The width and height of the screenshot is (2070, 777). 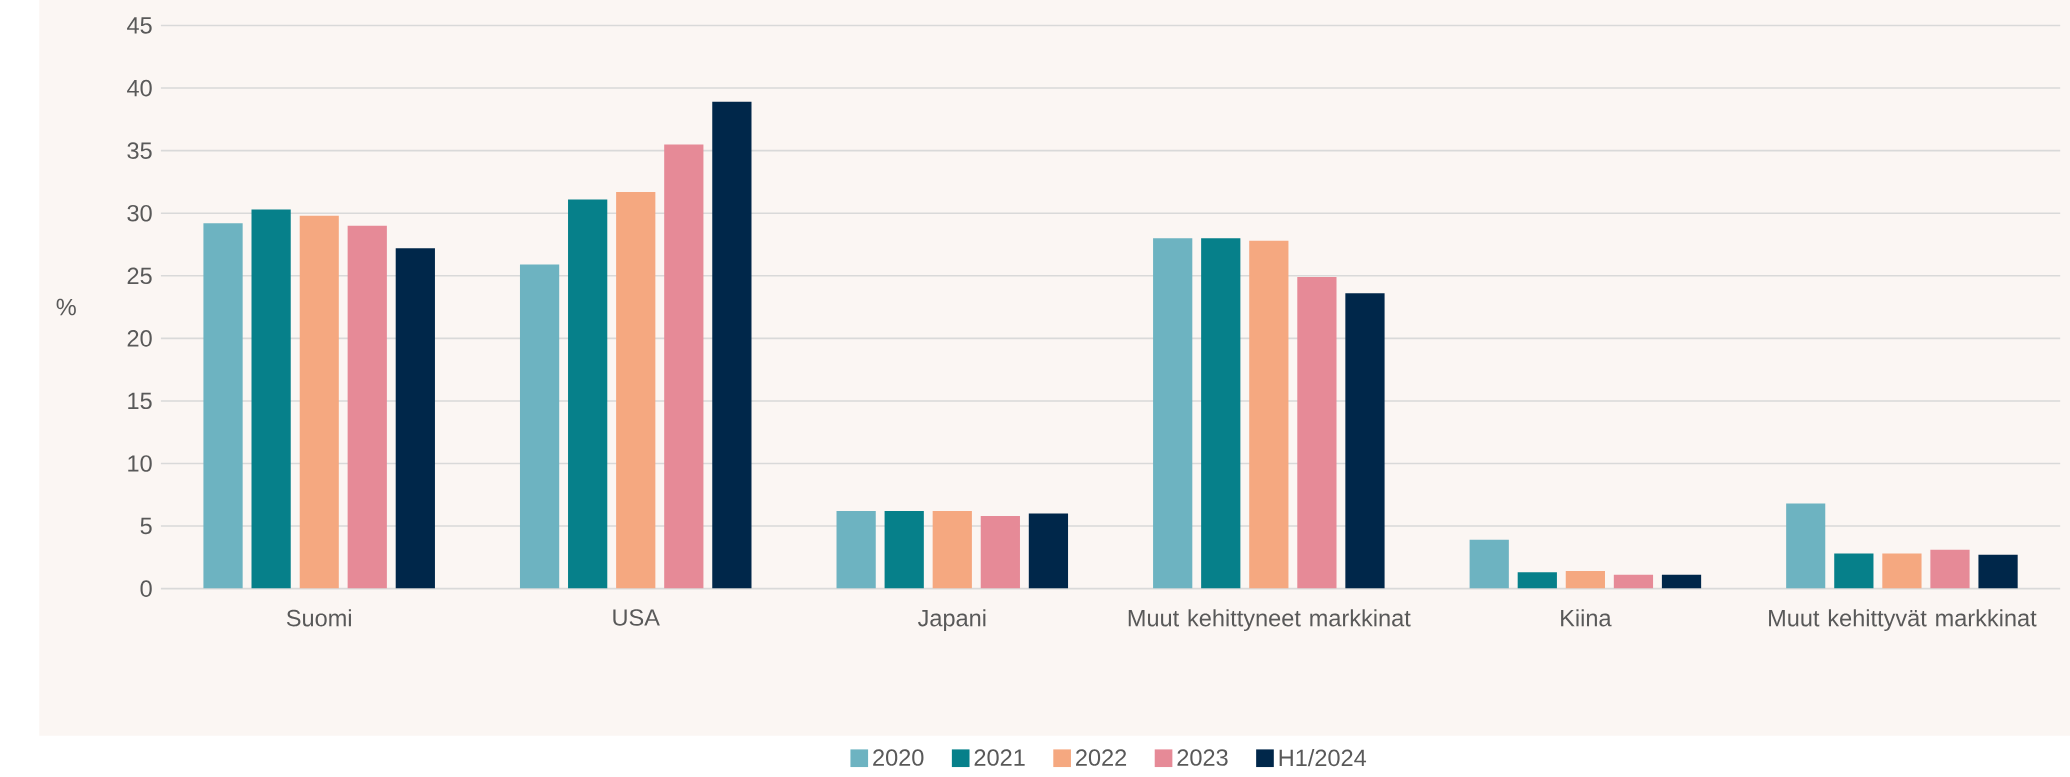 What do you see at coordinates (146, 526) in the screenshot?
I see `y-tick-label: 5` at bounding box center [146, 526].